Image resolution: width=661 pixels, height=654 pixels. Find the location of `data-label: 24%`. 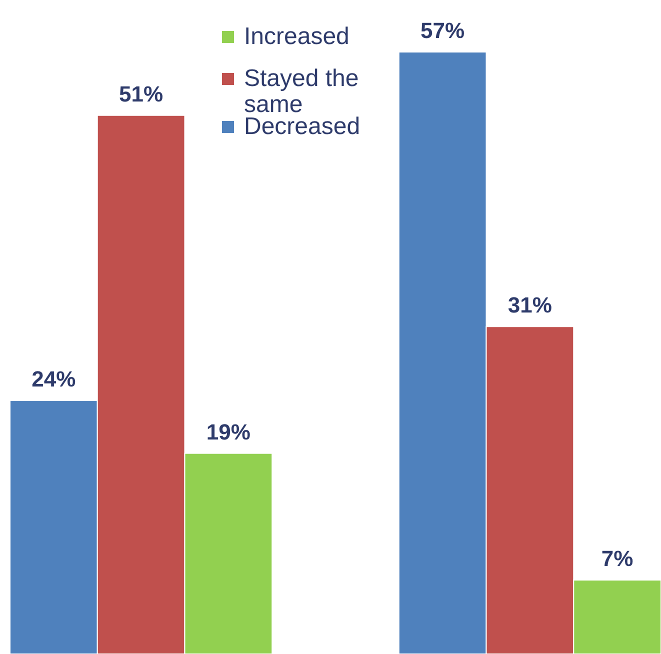

data-label: 24% is located at coordinates (54, 379).